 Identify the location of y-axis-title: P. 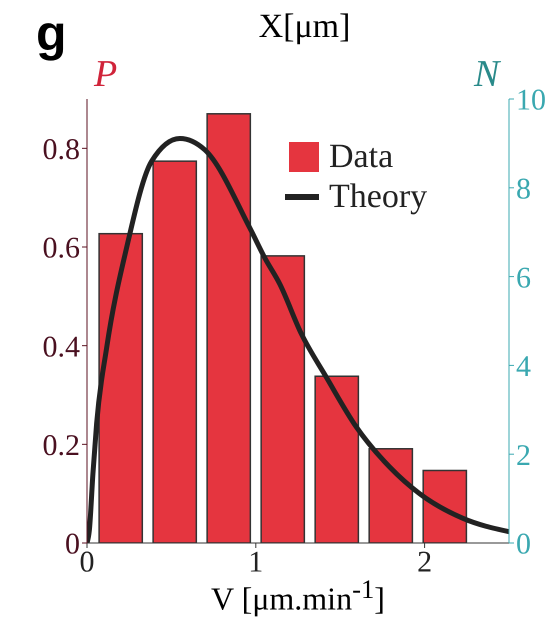
(106, 74).